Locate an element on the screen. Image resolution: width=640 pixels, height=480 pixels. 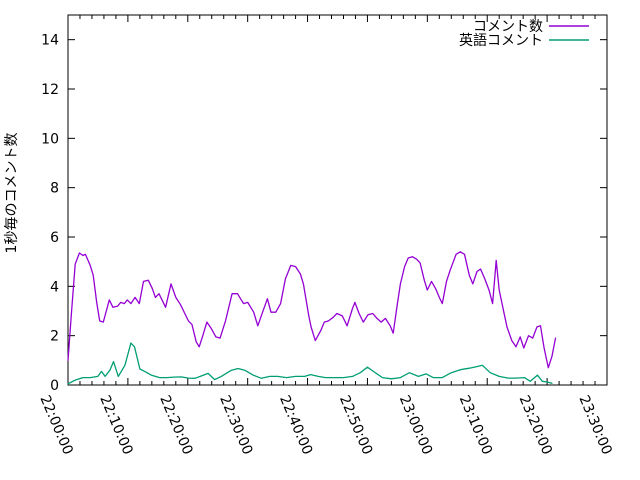
x-tick-label: 23:10:00 is located at coordinates (475, 425).